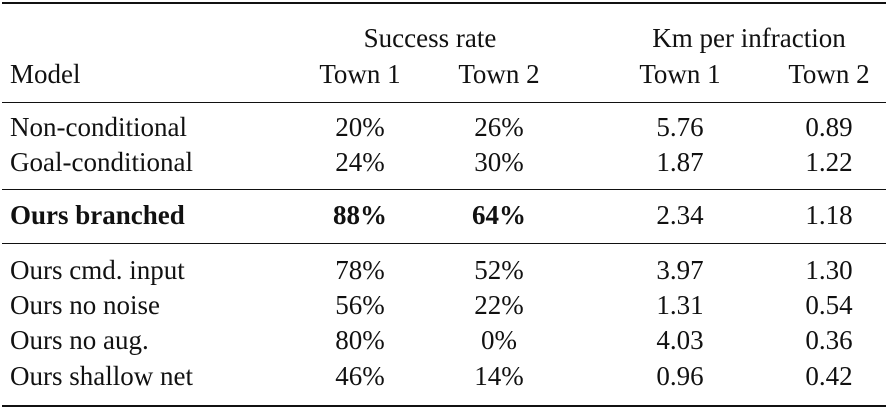  I want to click on row-model-name: Ours cmd. input, so click(97, 270).